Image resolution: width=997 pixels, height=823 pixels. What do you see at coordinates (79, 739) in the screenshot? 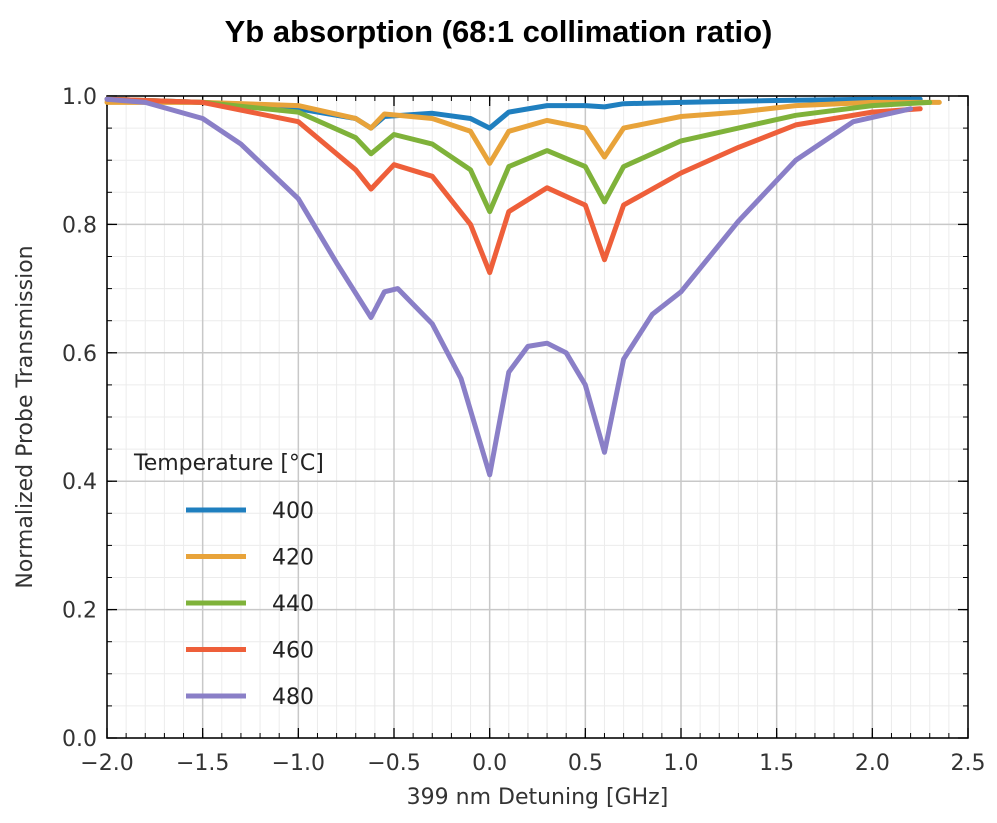
I see `y-tick-label: 0.0` at bounding box center [79, 739].